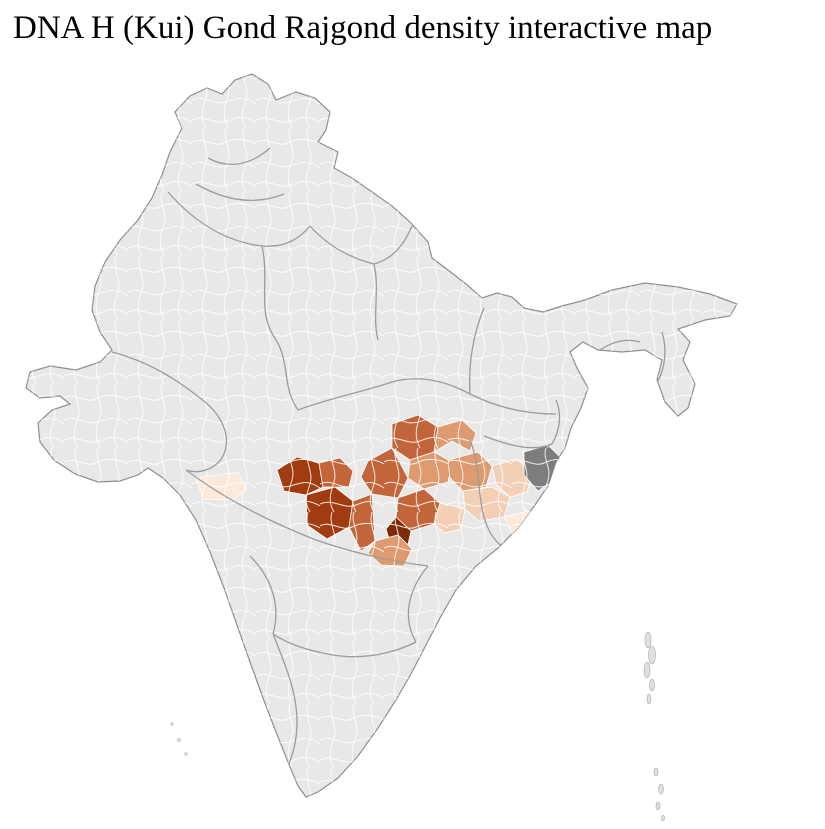  What do you see at coordinates (179, 739) in the screenshot?
I see `lakshadweep-islands` at bounding box center [179, 739].